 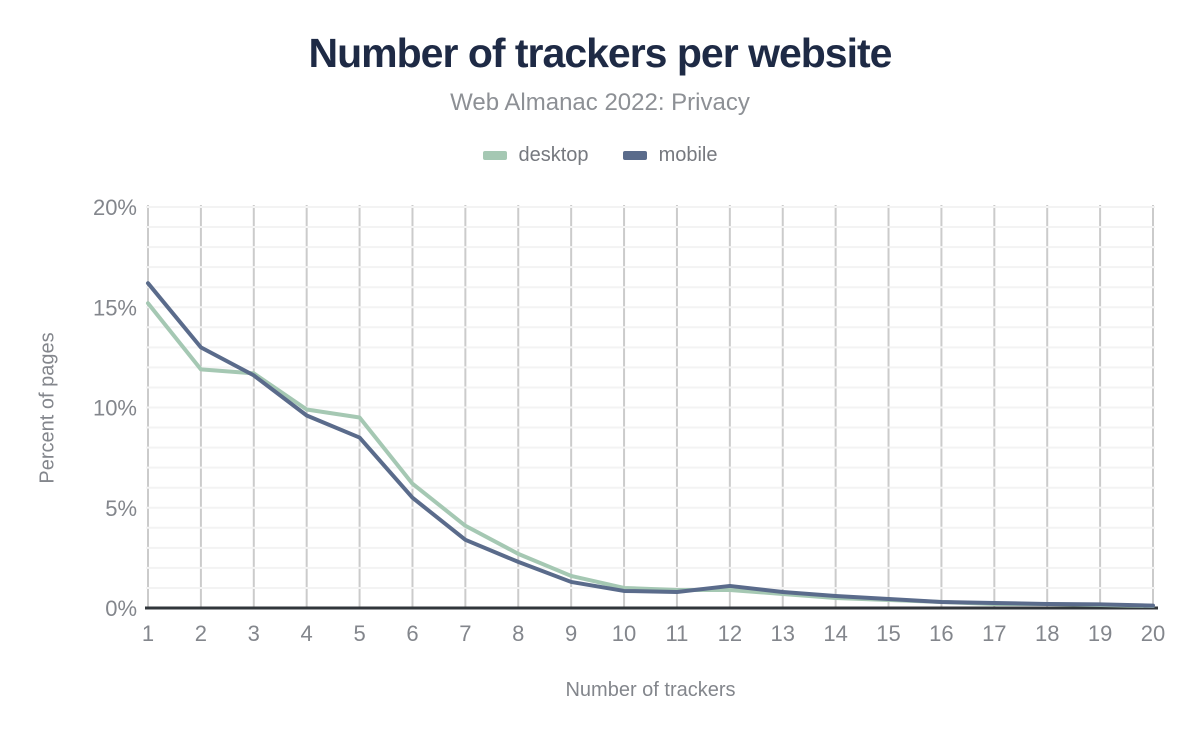 What do you see at coordinates (121, 608) in the screenshot?
I see `y-tick-label: 0%` at bounding box center [121, 608].